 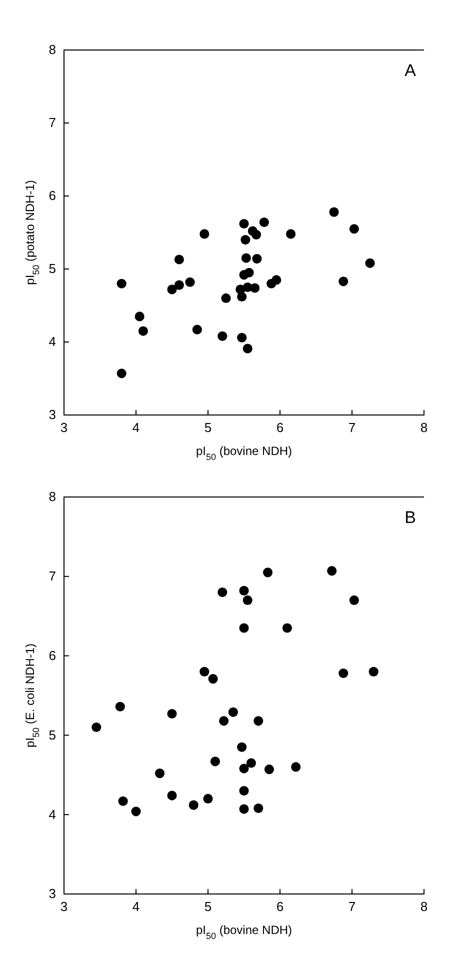 I want to click on annotation: B, so click(x=410, y=517).